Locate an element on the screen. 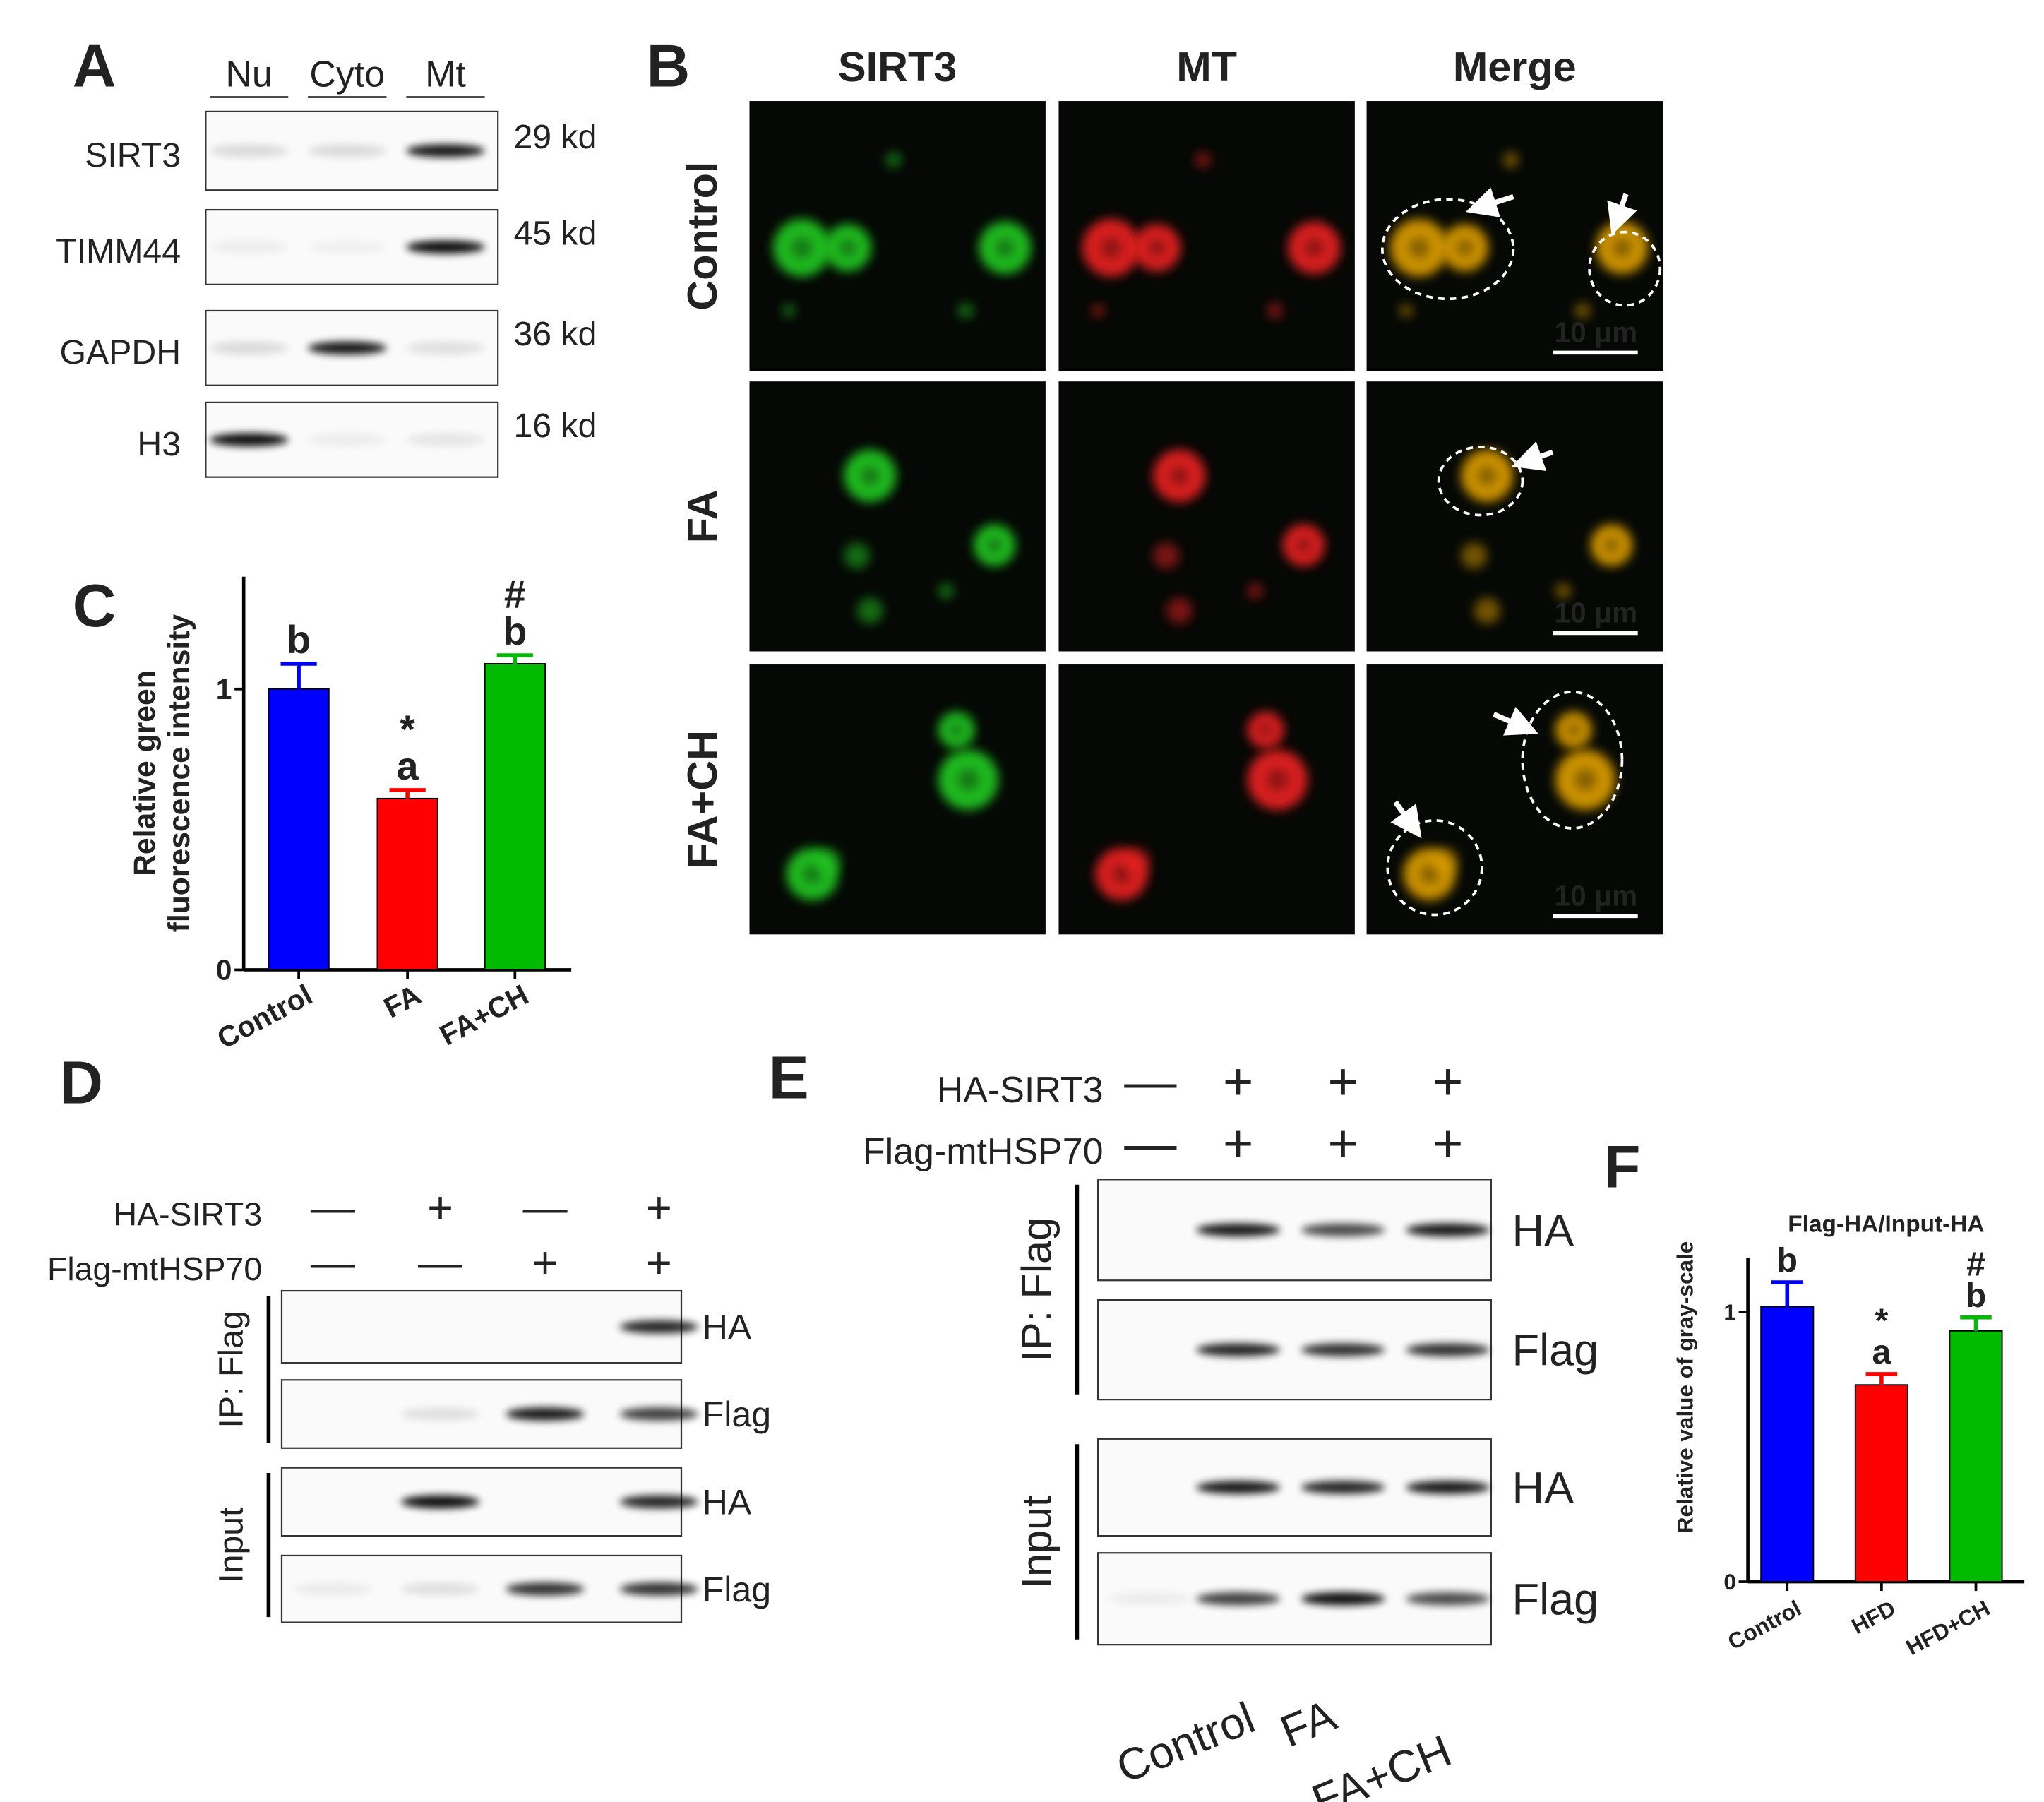  group-label: Input is located at coordinates (1036, 1542).